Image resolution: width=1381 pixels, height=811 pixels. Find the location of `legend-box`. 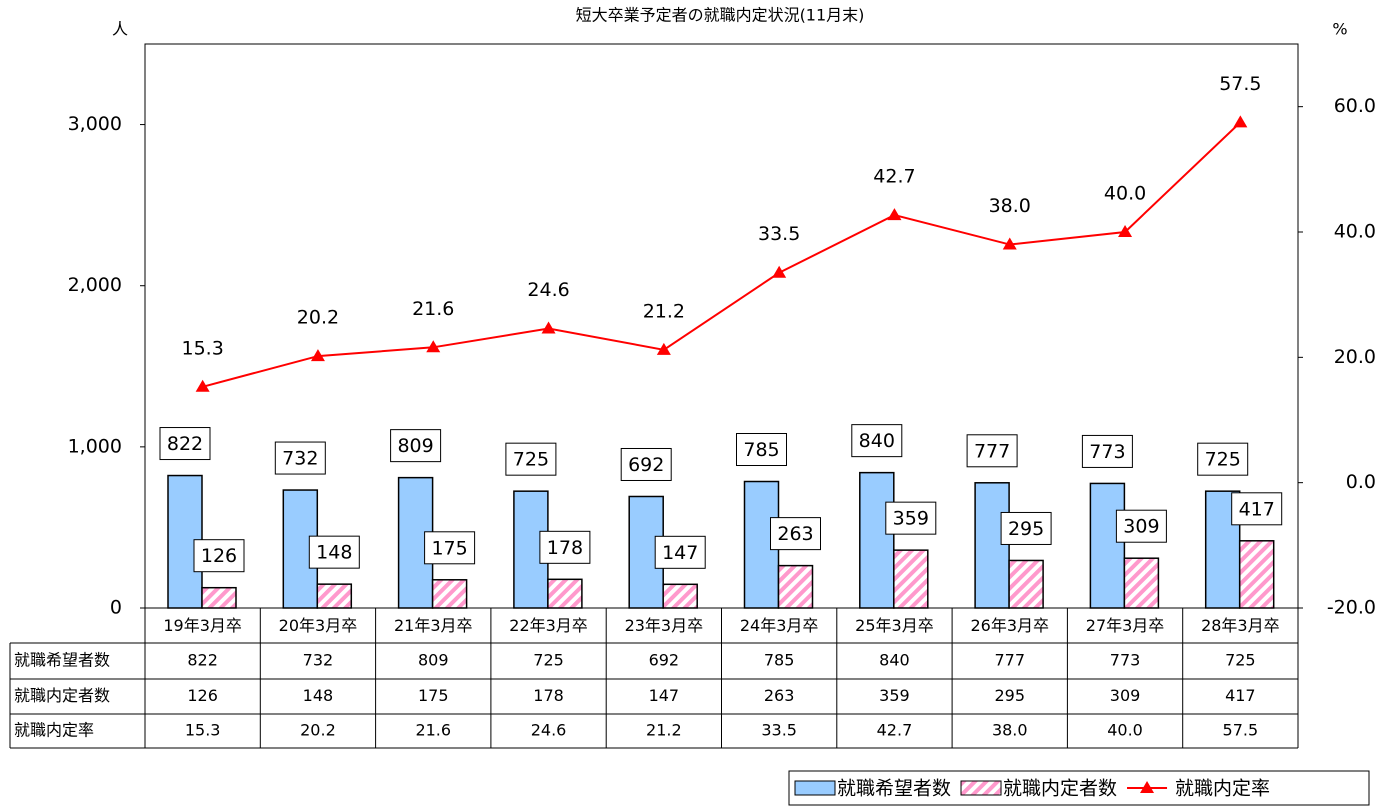

legend-box is located at coordinates (1079, 788).